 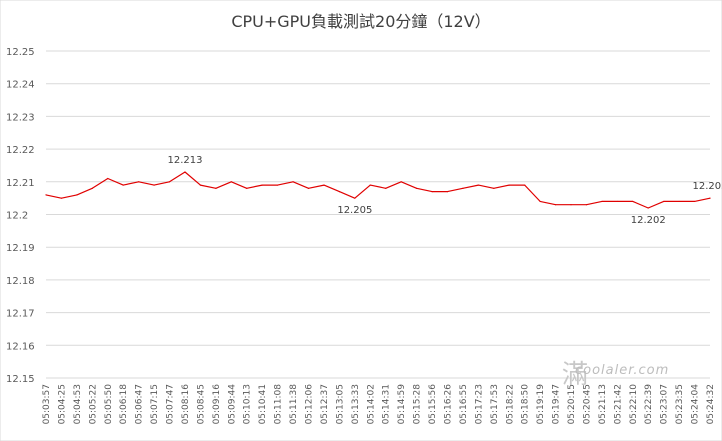 What do you see at coordinates (649, 404) in the screenshot?
I see `x-tick-label: 05:22:39` at bounding box center [649, 404].